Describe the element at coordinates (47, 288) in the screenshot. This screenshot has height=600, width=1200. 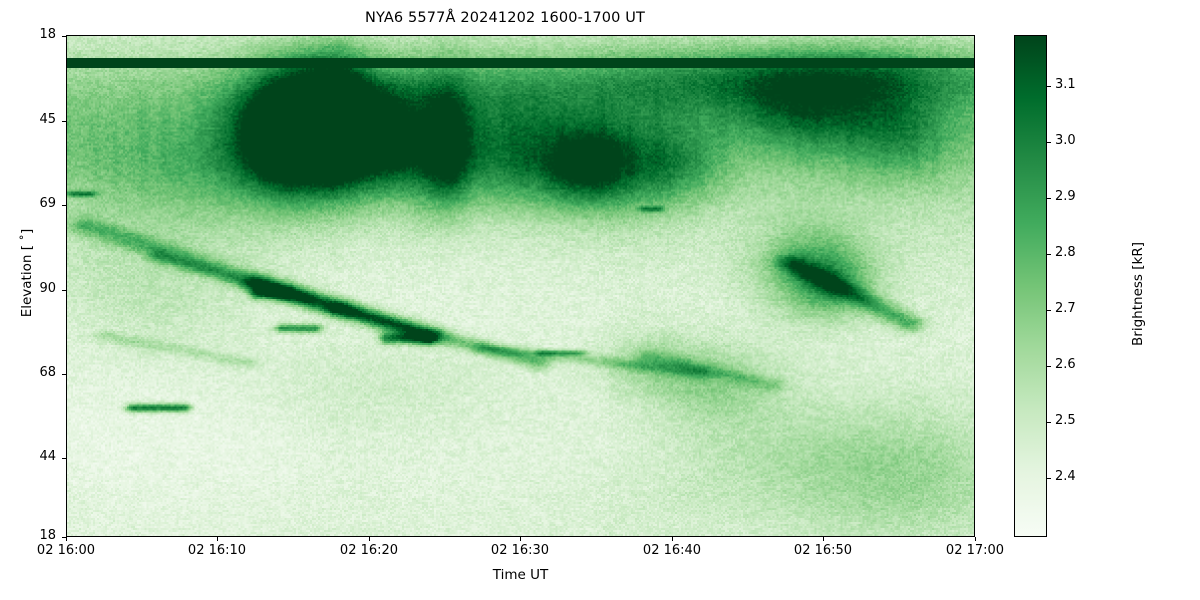
I see `y-tick-label: 90` at that location.